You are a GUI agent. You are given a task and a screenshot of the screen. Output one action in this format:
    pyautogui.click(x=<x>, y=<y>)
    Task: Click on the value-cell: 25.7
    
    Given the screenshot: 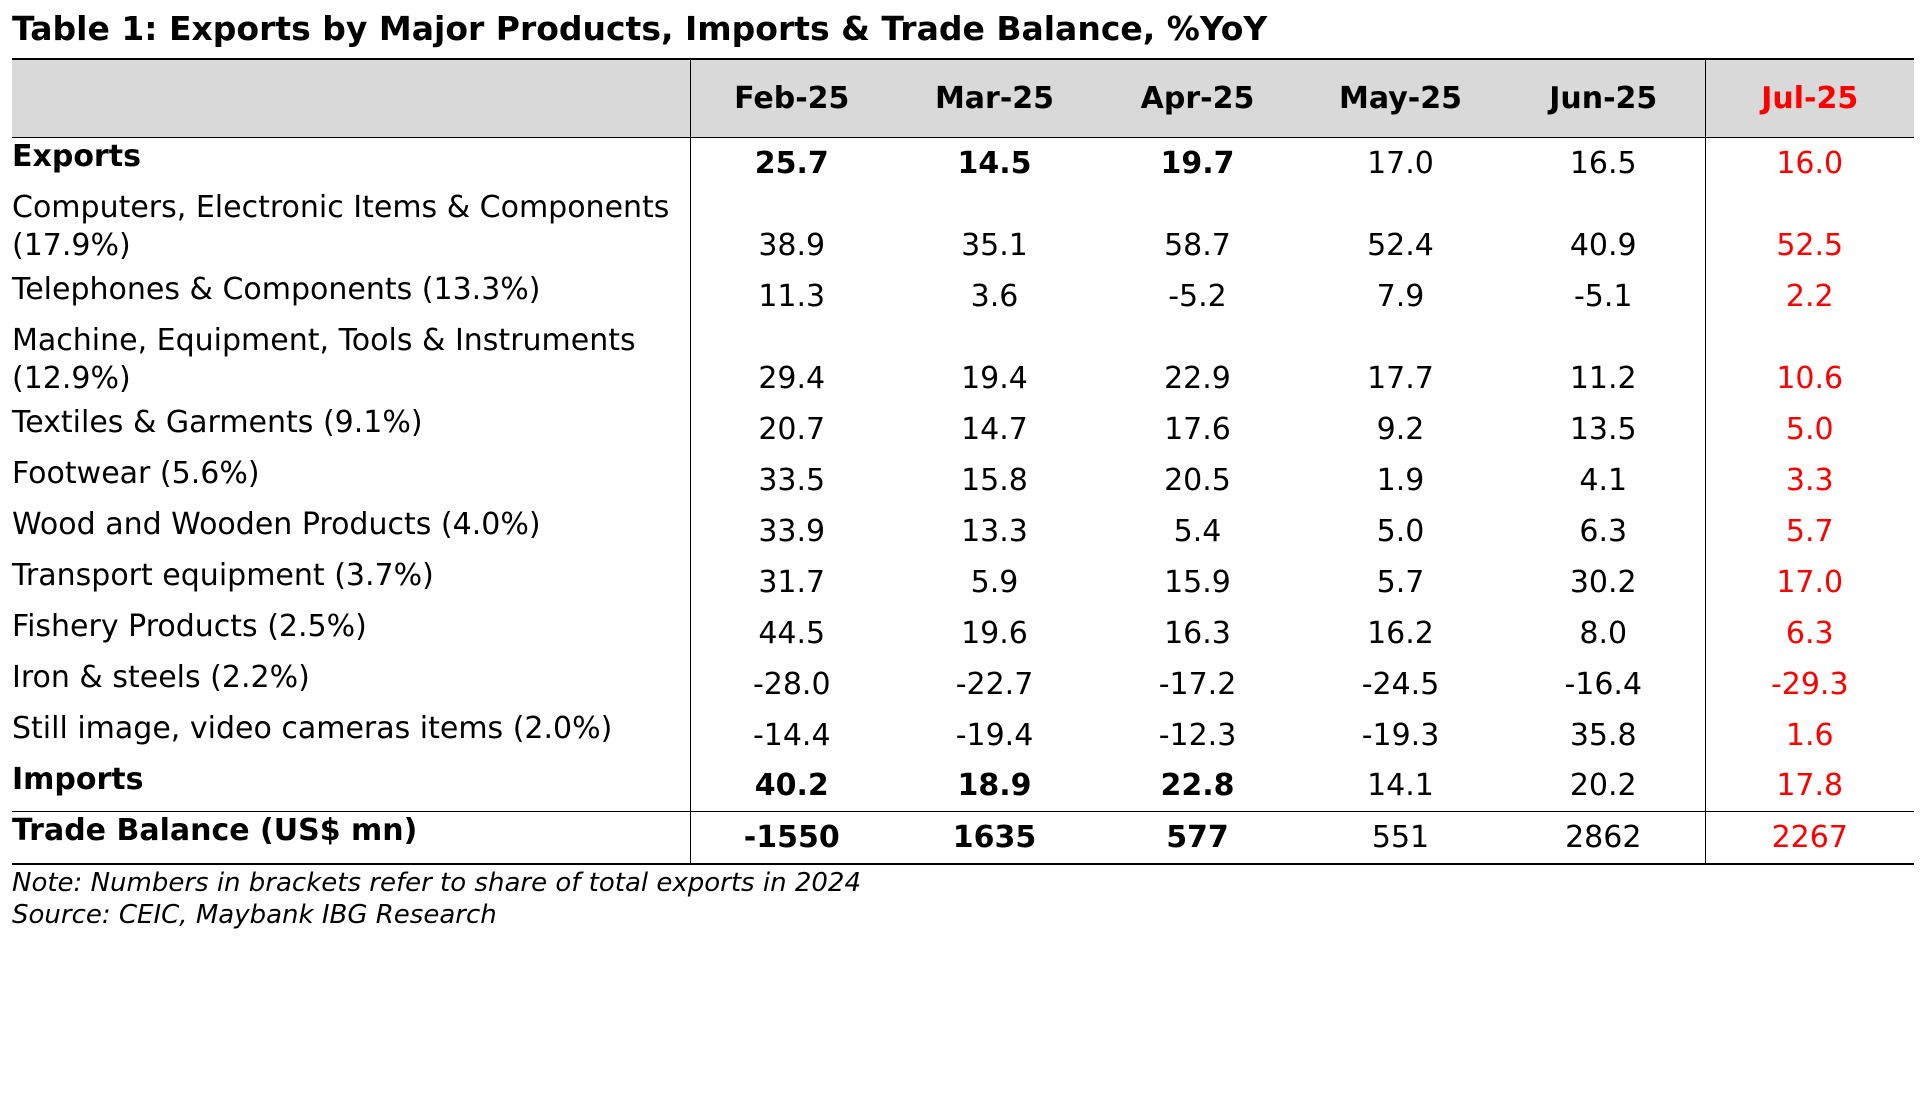 What is the action you would take?
    pyautogui.click(x=791, y=163)
    